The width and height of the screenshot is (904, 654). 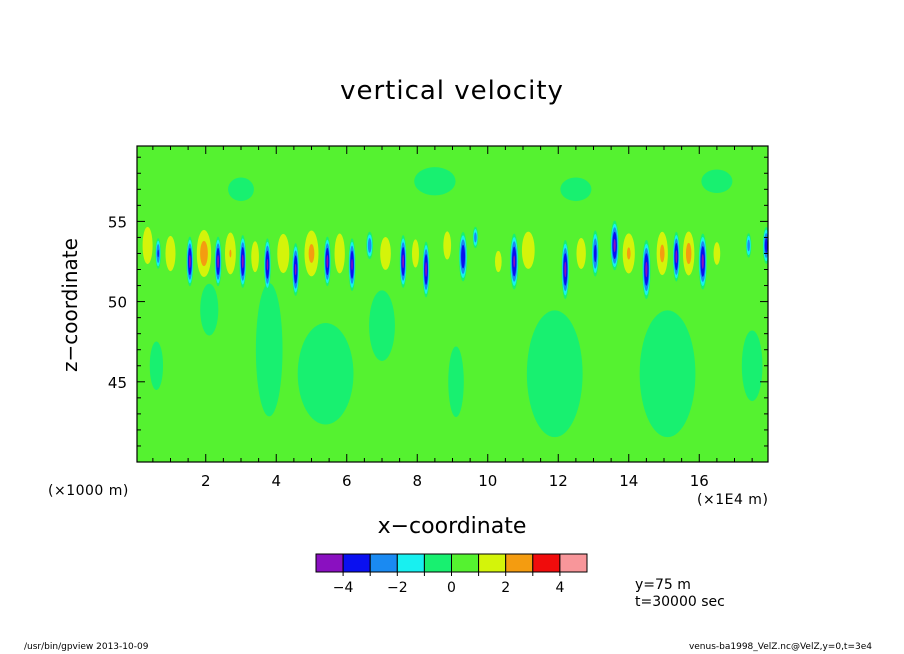 What do you see at coordinates (733, 500) in the screenshot?
I see `x-units-right: (×1E4 m)` at bounding box center [733, 500].